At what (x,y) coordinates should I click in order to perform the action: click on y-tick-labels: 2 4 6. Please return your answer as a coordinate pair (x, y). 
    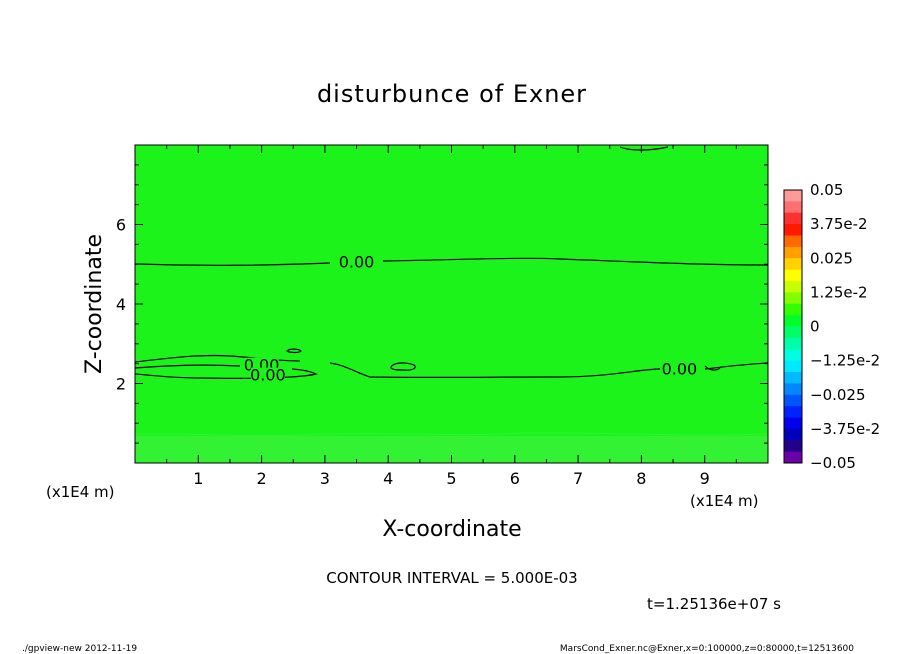
    Looking at the image, I should click on (121, 305).